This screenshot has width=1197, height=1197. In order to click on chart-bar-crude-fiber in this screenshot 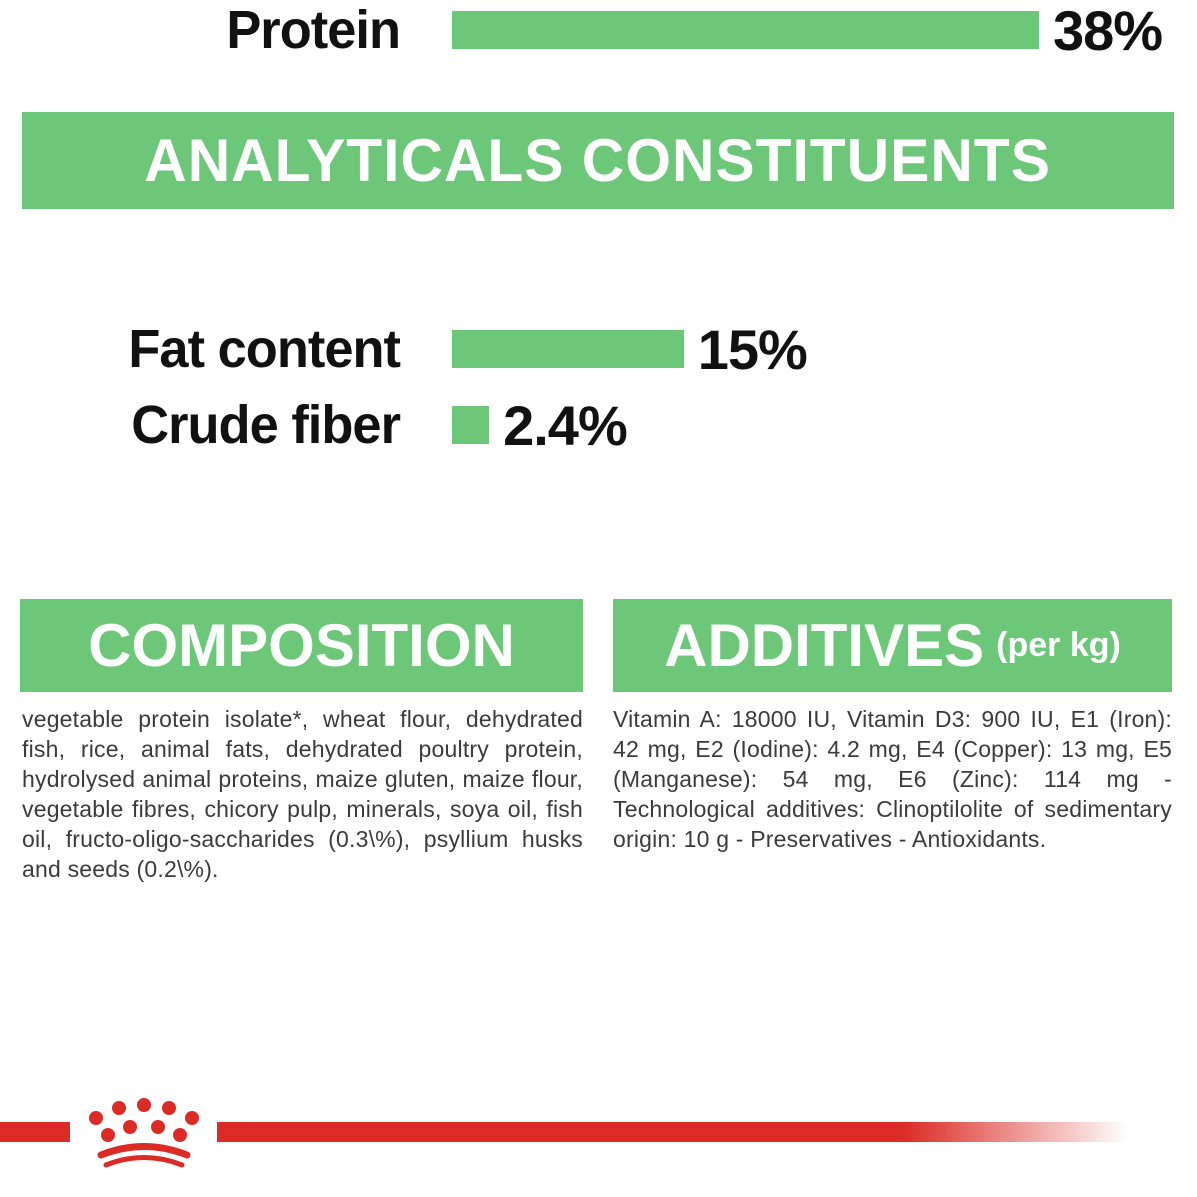, I will do `click(471, 425)`.